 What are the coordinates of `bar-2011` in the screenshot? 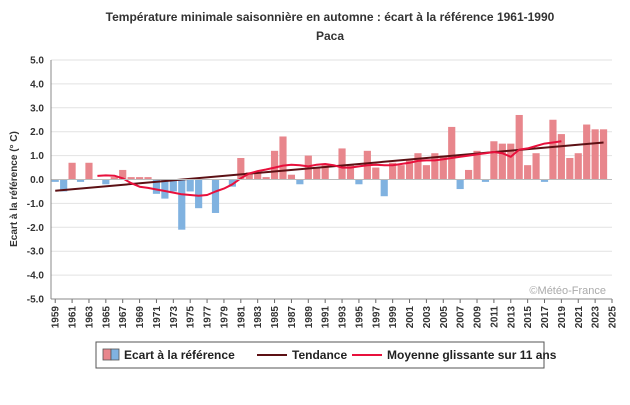 It's located at (494, 160).